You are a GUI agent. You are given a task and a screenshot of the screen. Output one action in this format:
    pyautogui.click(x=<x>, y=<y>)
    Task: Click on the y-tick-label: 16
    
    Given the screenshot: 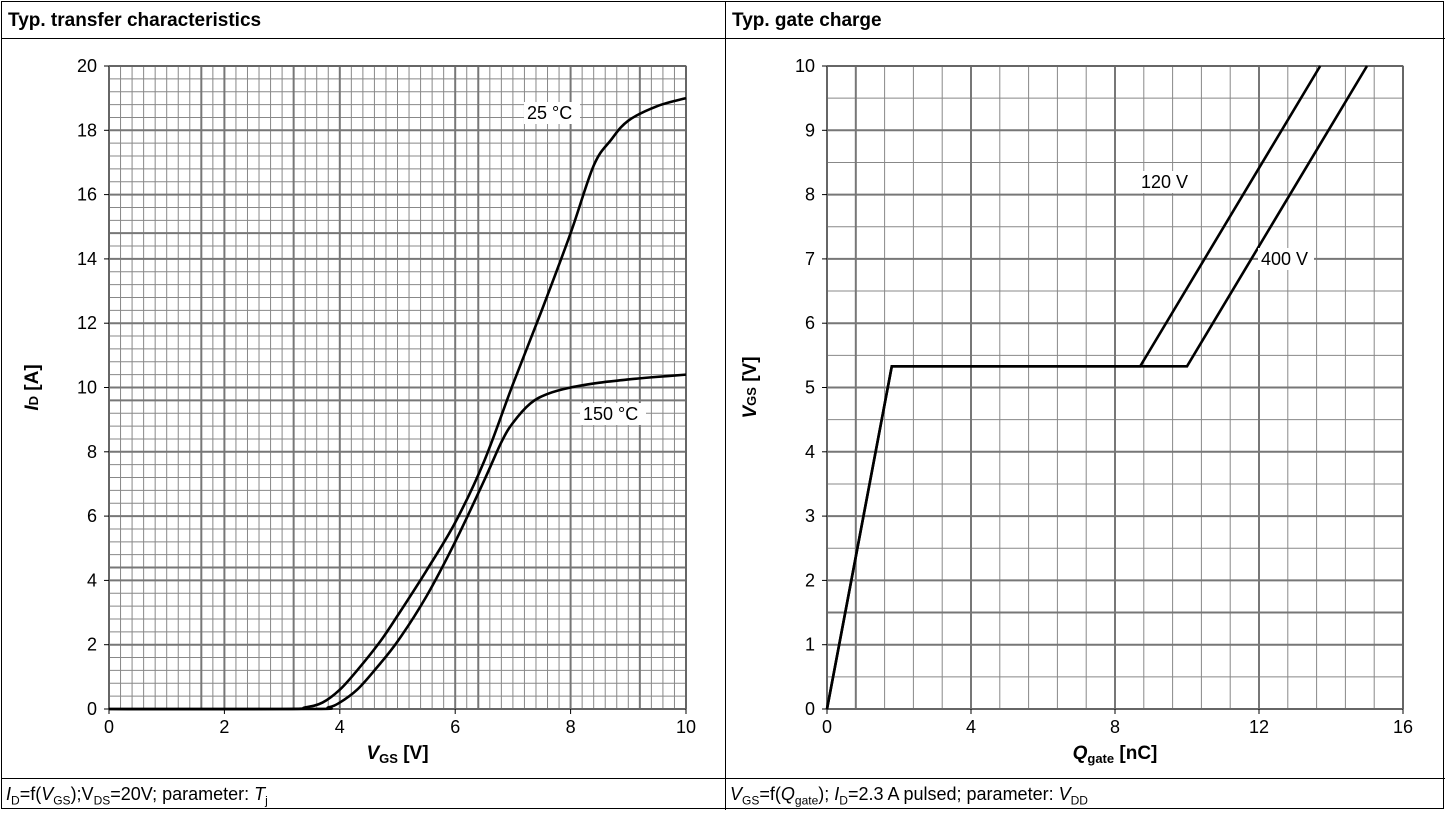 What is the action you would take?
    pyautogui.click(x=87, y=195)
    